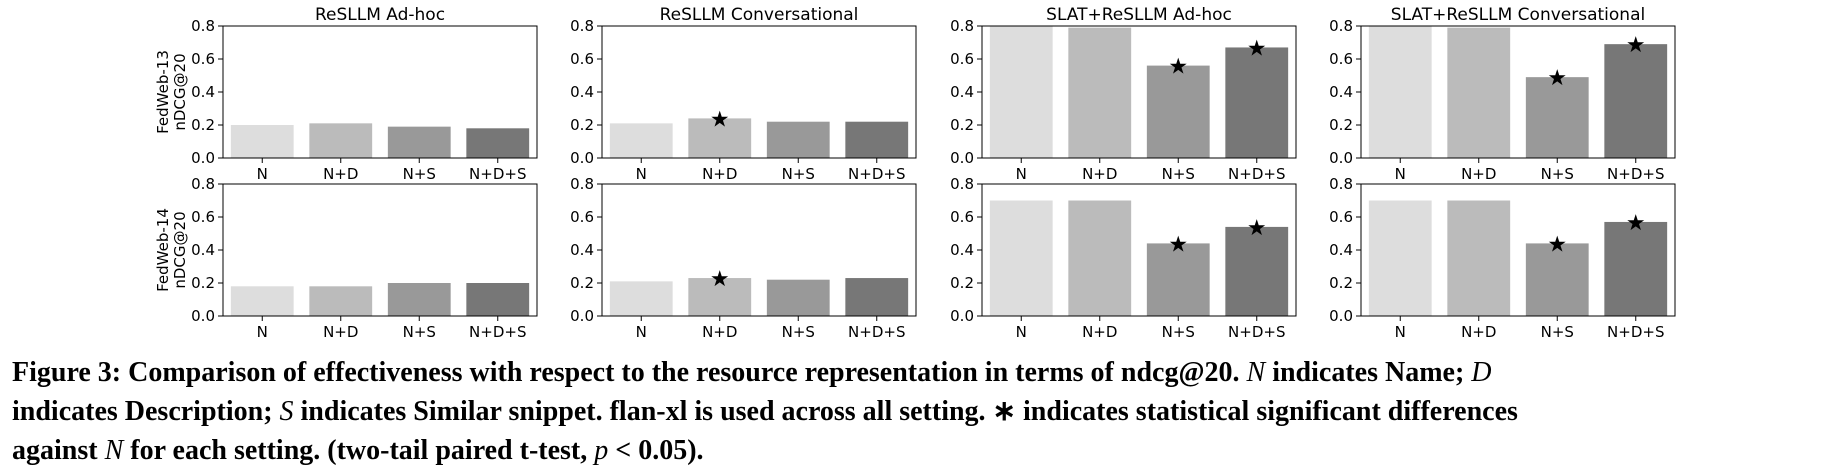 The image size is (1832, 468). I want to click on y-axis-label: FedWeb-14, so click(163, 250).